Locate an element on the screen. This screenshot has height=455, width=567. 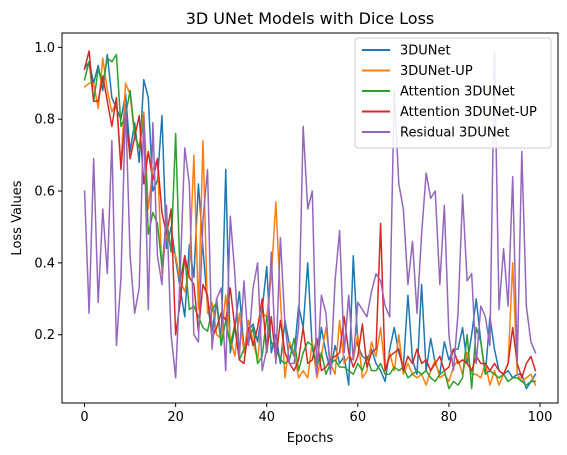
legend-label: Residual 3DUNet is located at coordinates (455, 133).